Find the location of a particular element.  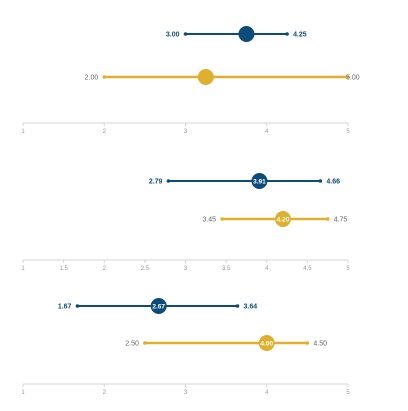

range-low-label: 3.00 is located at coordinates (173, 35).